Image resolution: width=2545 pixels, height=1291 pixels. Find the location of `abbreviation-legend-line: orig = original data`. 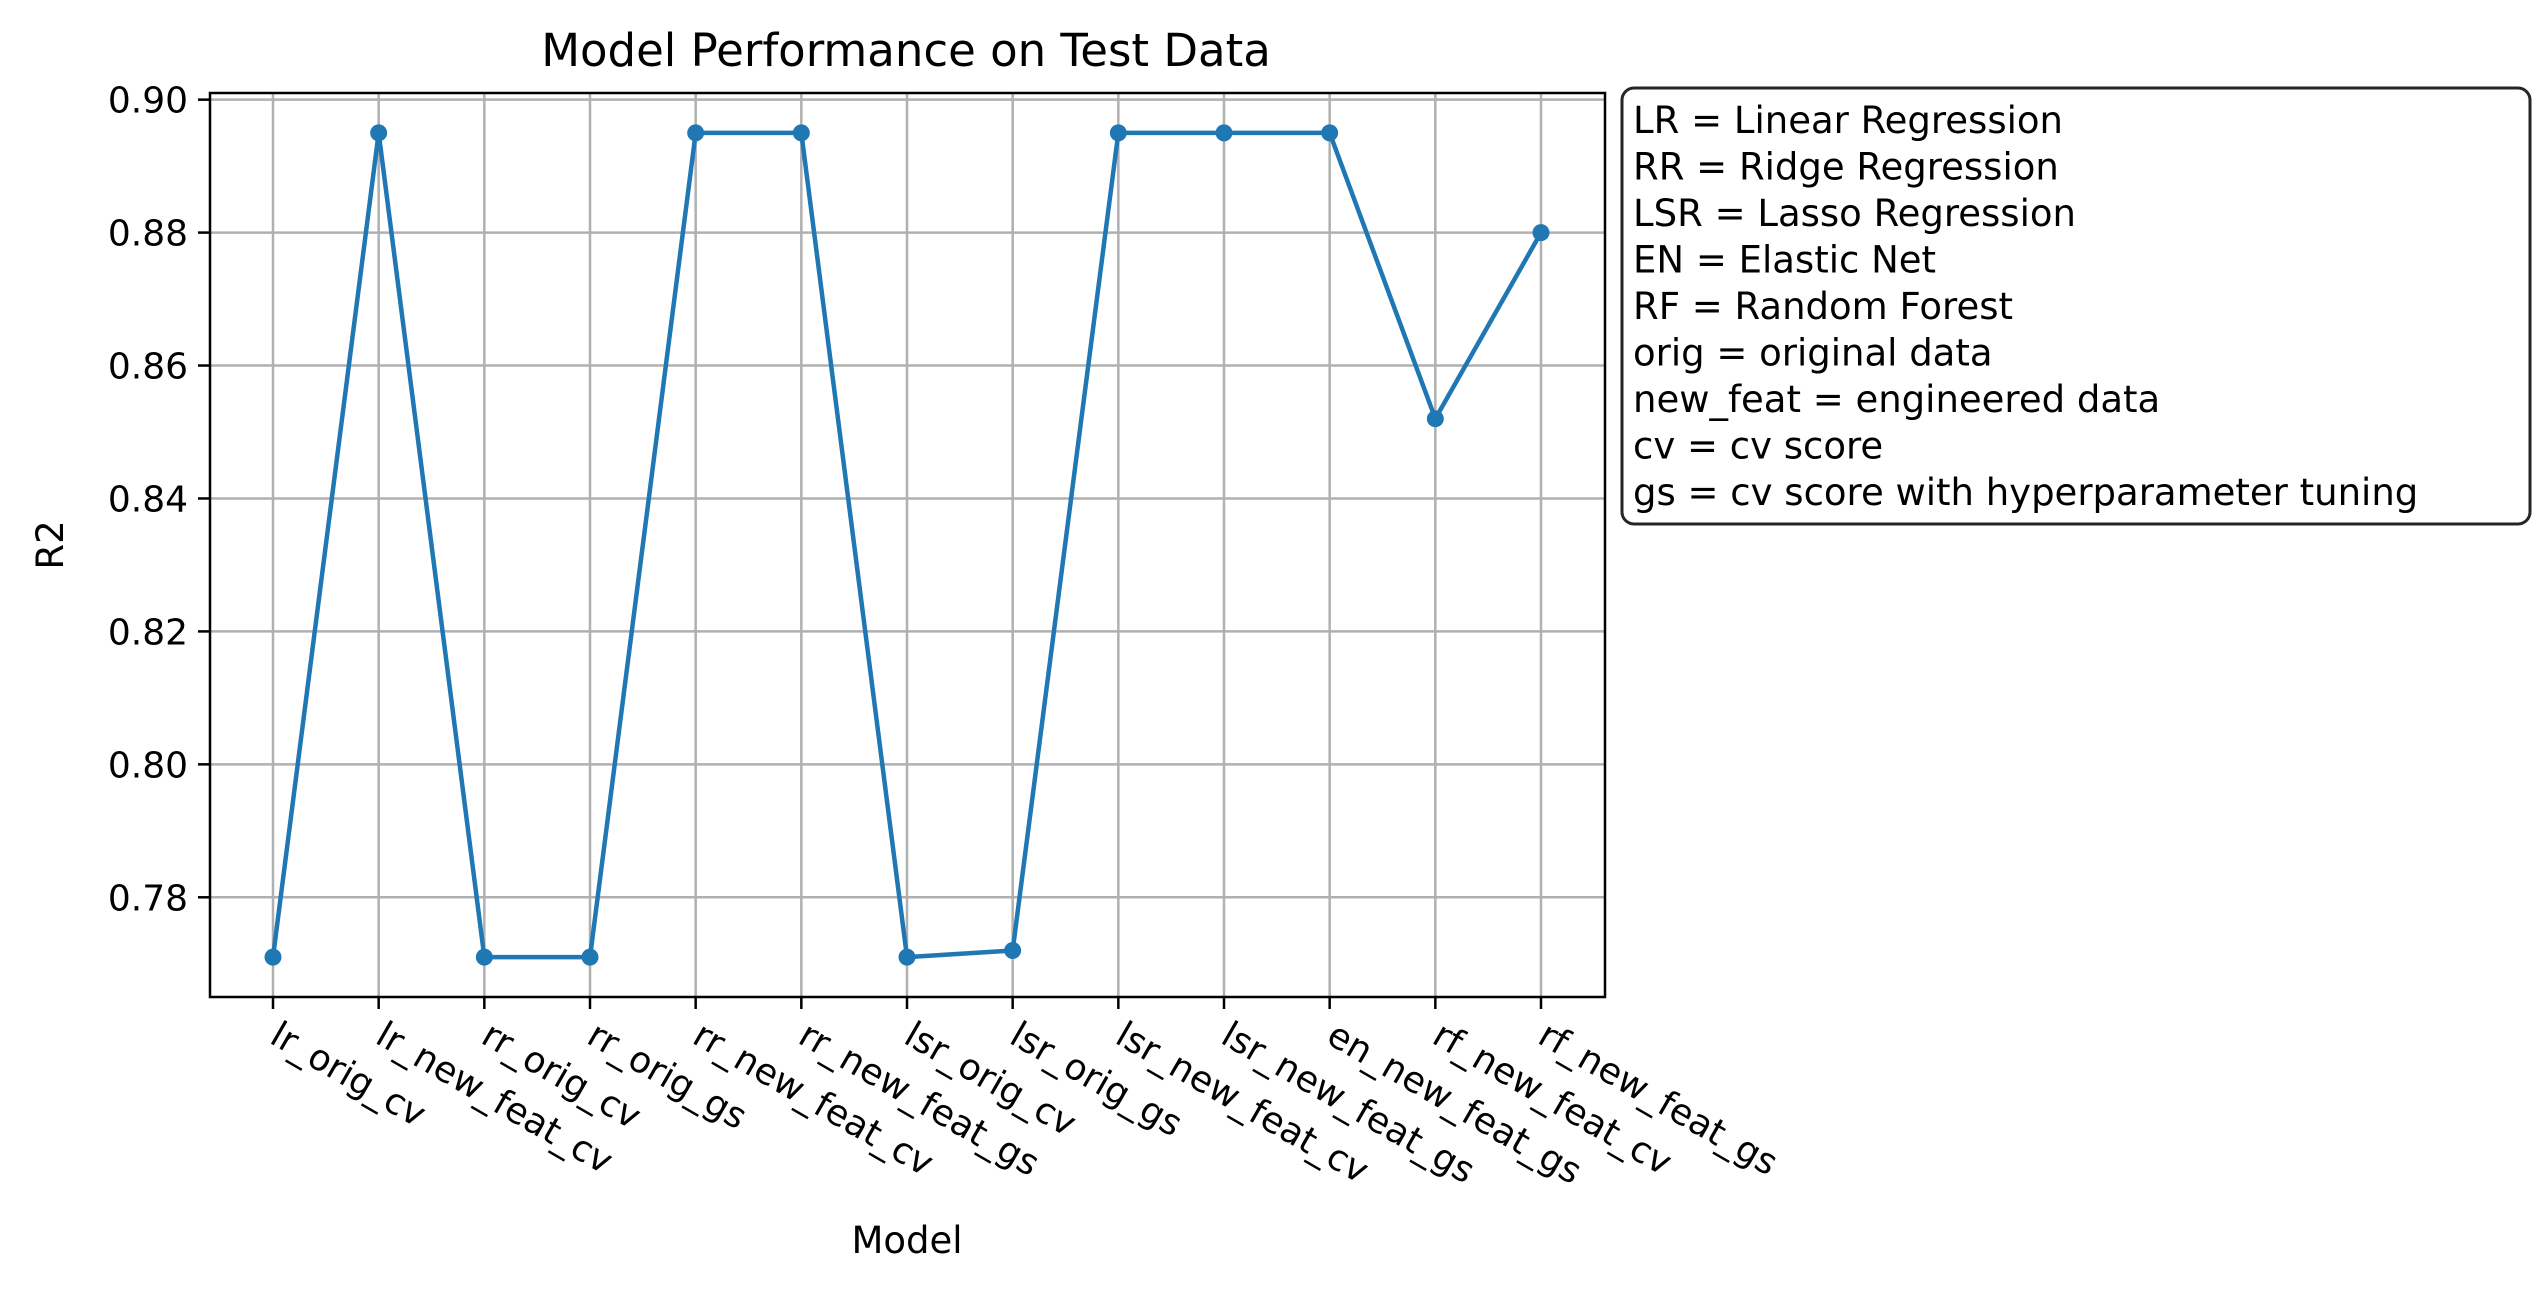

abbreviation-legend-line: orig = original data is located at coordinates (1813, 353).